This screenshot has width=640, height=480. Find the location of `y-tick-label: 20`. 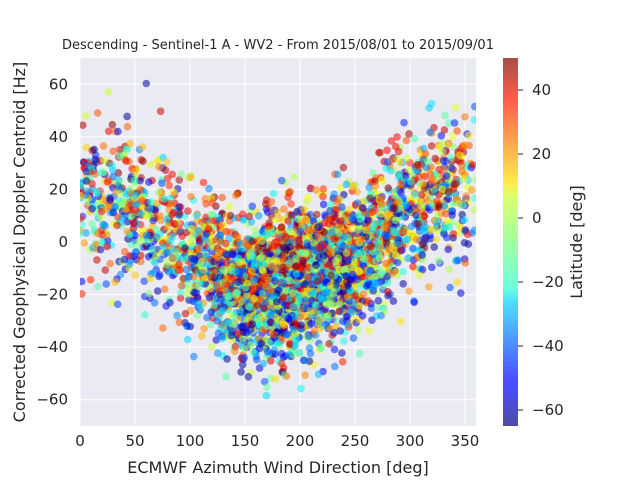

y-tick-label: 20 is located at coordinates (58, 189).